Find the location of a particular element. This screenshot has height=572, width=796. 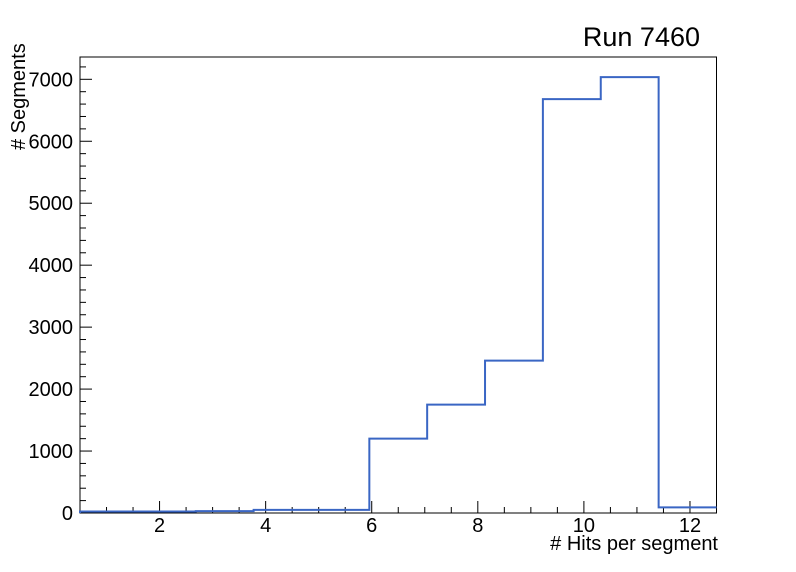

y-tick-label: 4000 is located at coordinates (51, 266).